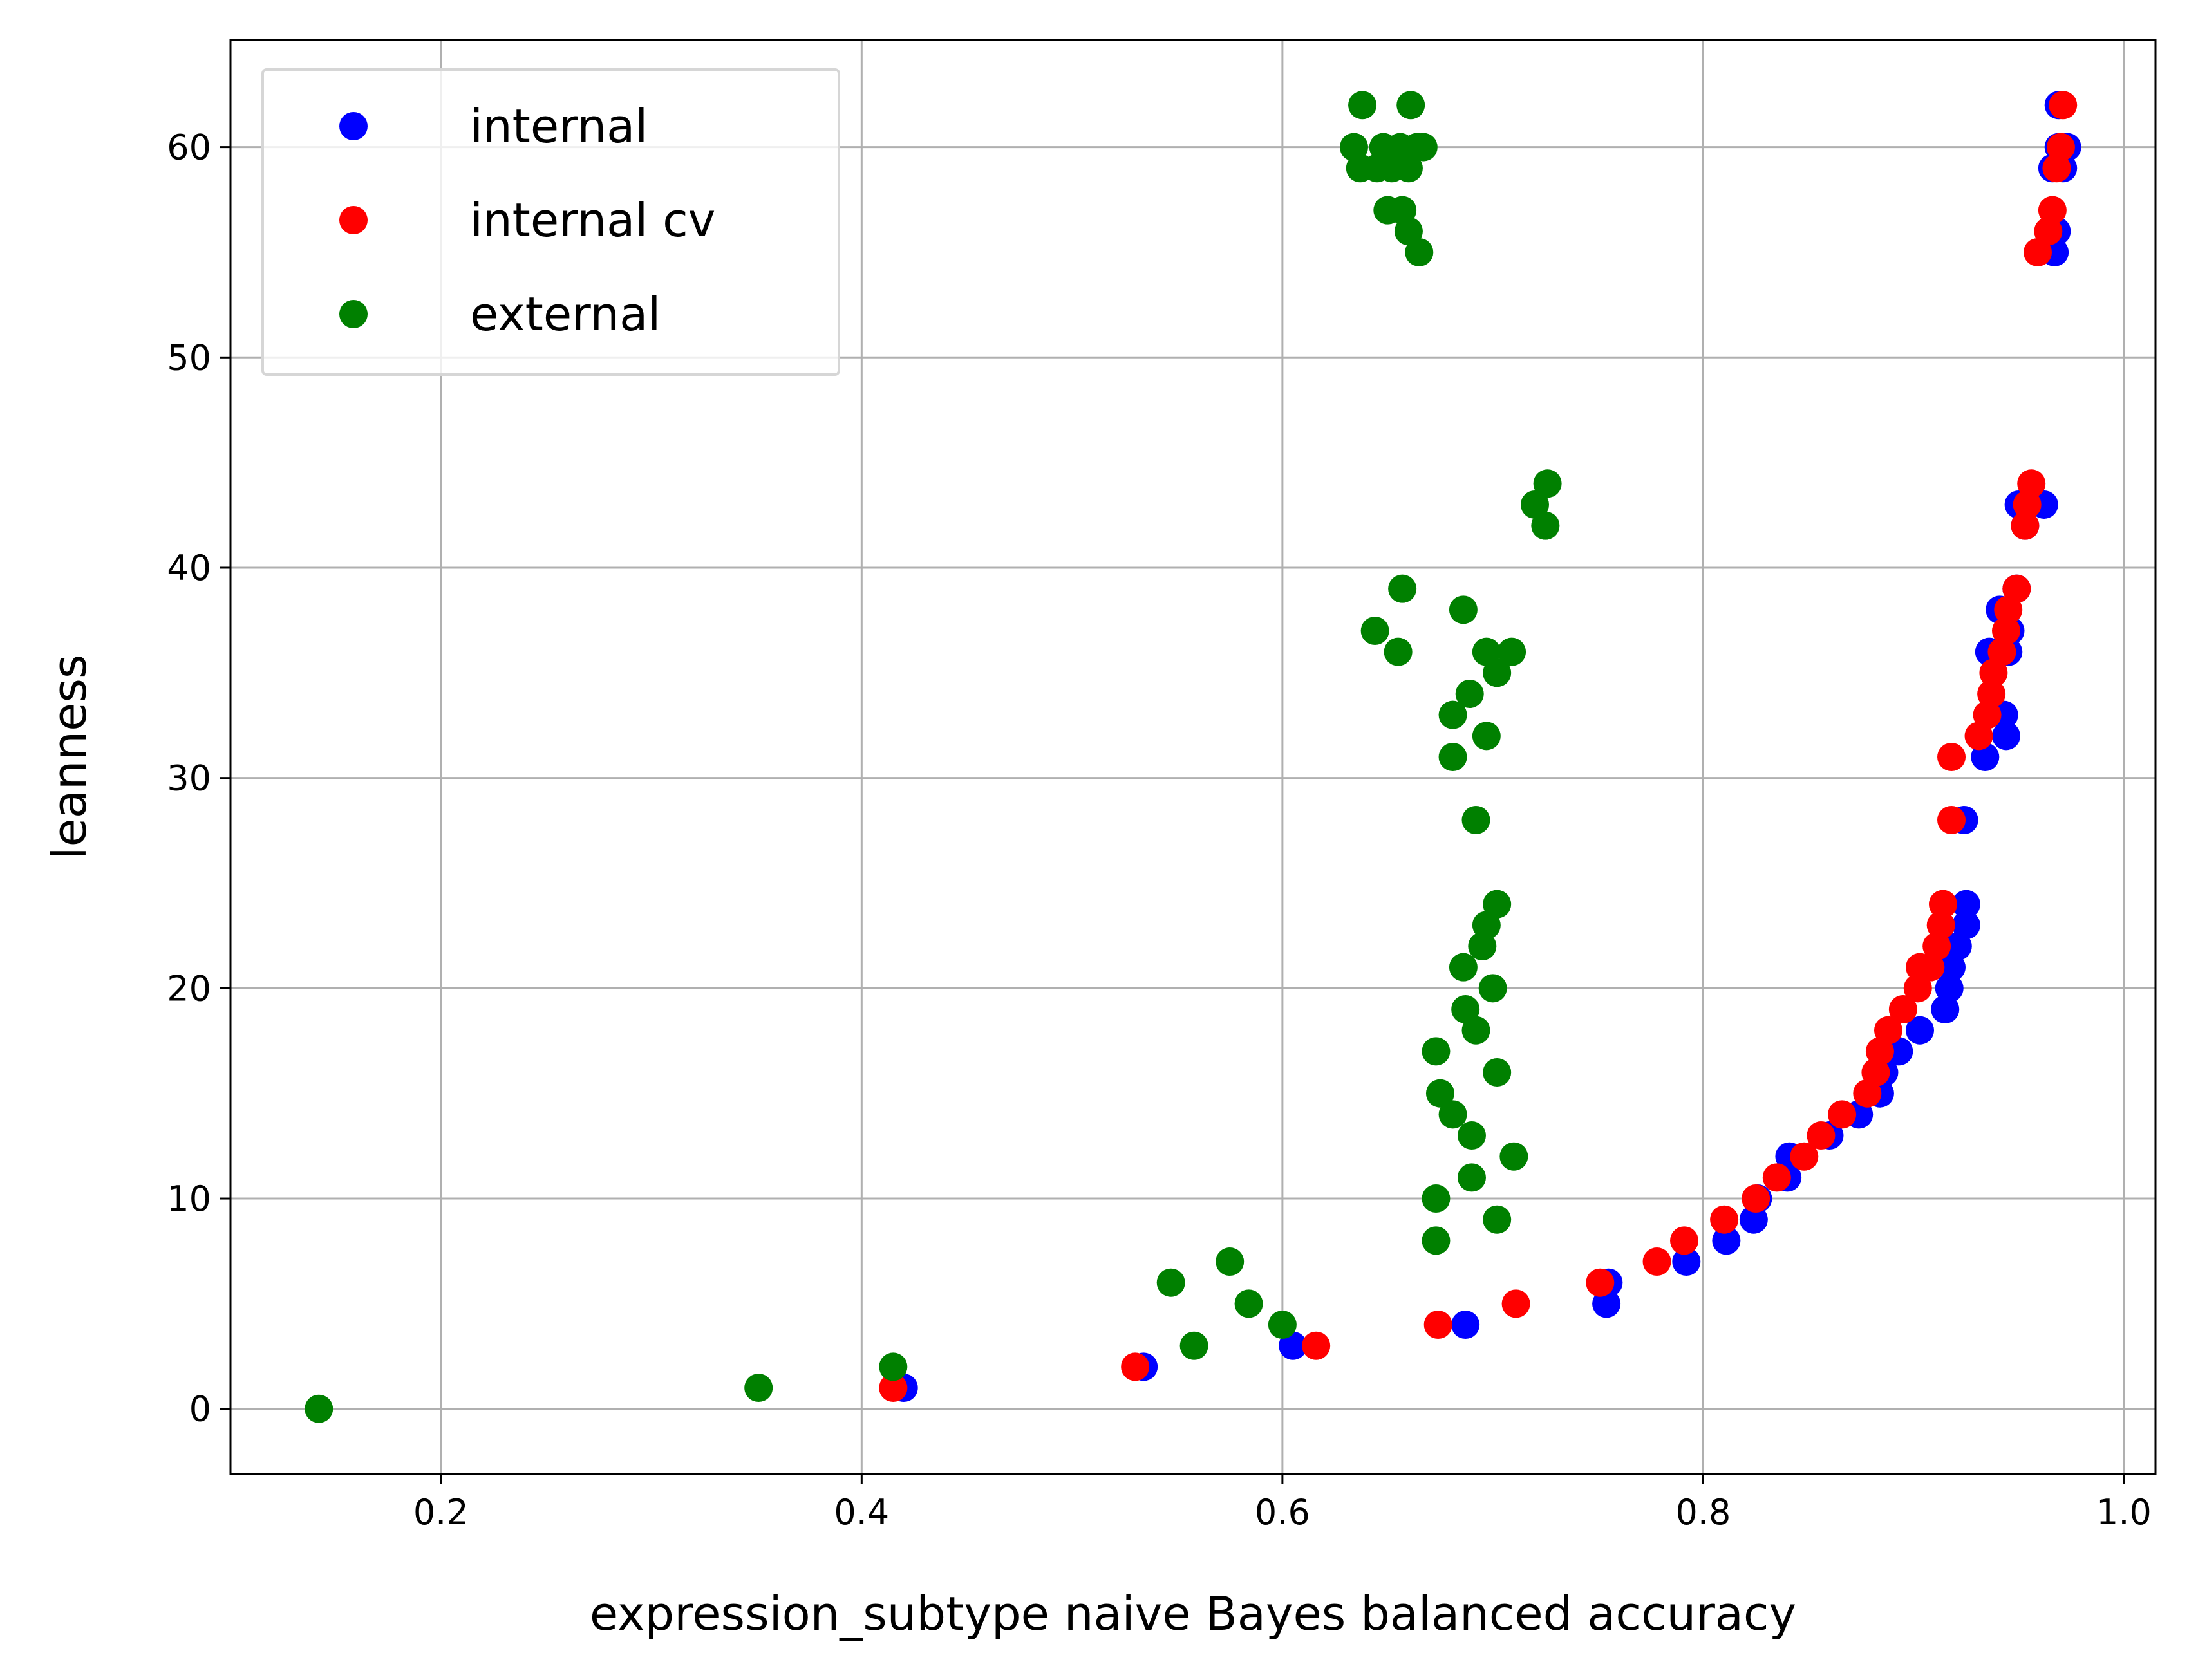 The width and height of the screenshot is (2198, 1680). Describe the element at coordinates (189, 147) in the screenshot. I see `y-tick-label: 60` at that location.